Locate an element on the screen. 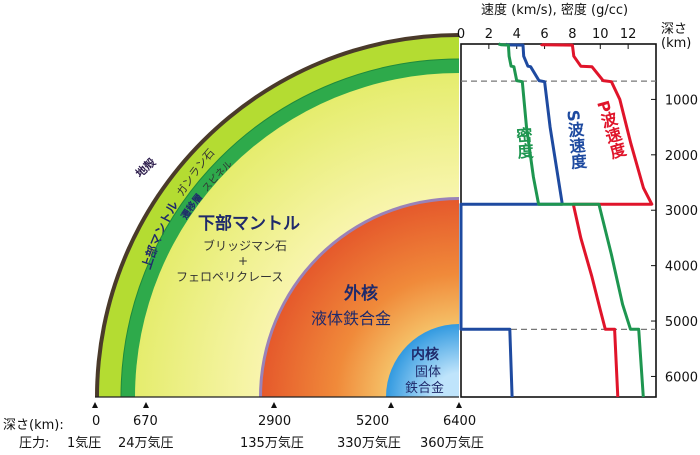 Image resolution: width=700 pixels, height=455 pixels. plus-sign: + is located at coordinates (243, 261).